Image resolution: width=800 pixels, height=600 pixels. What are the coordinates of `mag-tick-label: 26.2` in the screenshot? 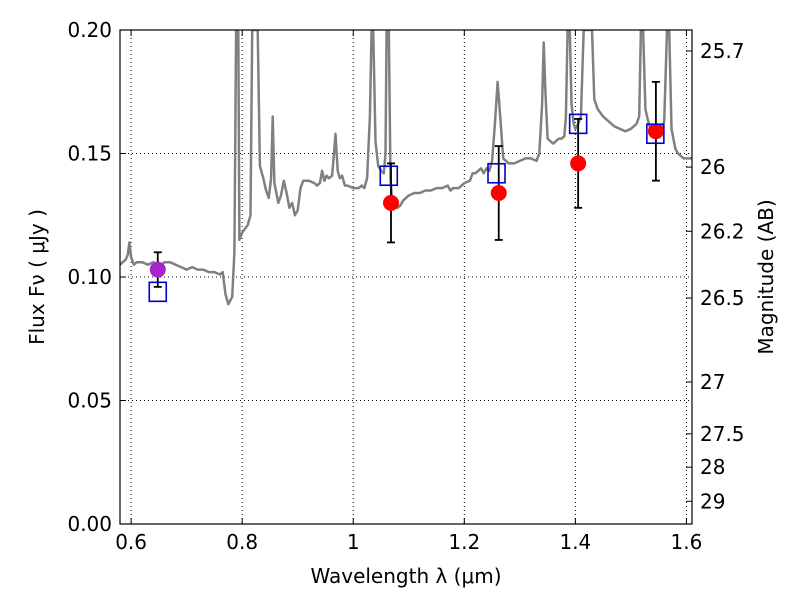 It's located at (722, 231).